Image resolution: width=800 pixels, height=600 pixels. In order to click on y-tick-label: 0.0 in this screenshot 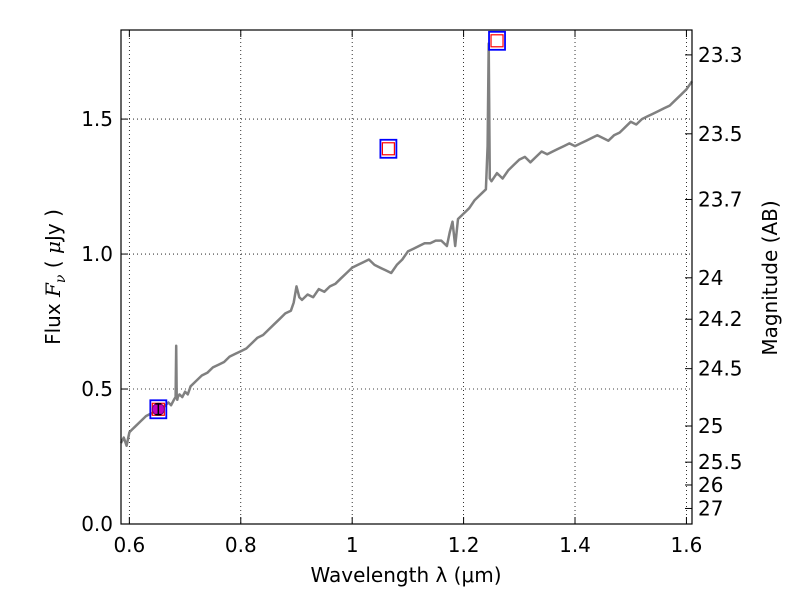, I will do `click(97, 524)`.